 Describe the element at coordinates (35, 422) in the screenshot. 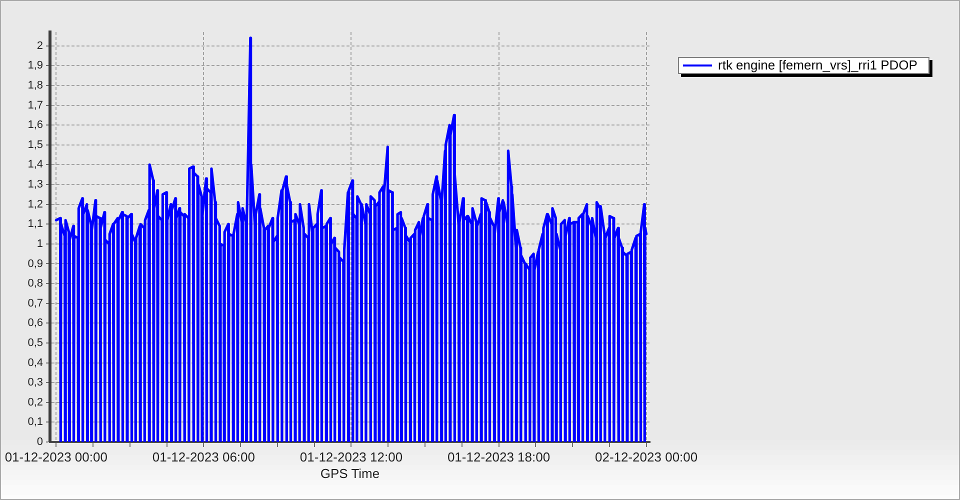

I see `y-tick-label: 0,1` at that location.